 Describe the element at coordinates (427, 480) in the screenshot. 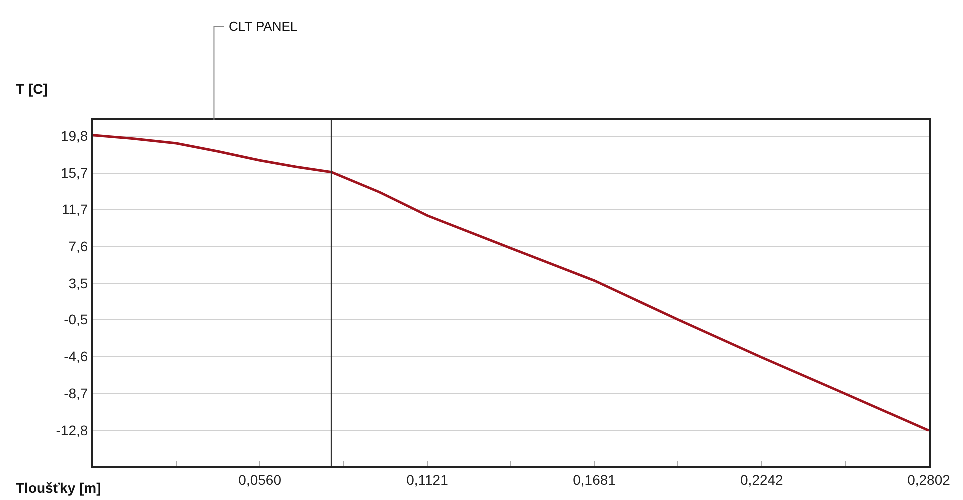

I see `x-tick-label: 0,1121` at that location.